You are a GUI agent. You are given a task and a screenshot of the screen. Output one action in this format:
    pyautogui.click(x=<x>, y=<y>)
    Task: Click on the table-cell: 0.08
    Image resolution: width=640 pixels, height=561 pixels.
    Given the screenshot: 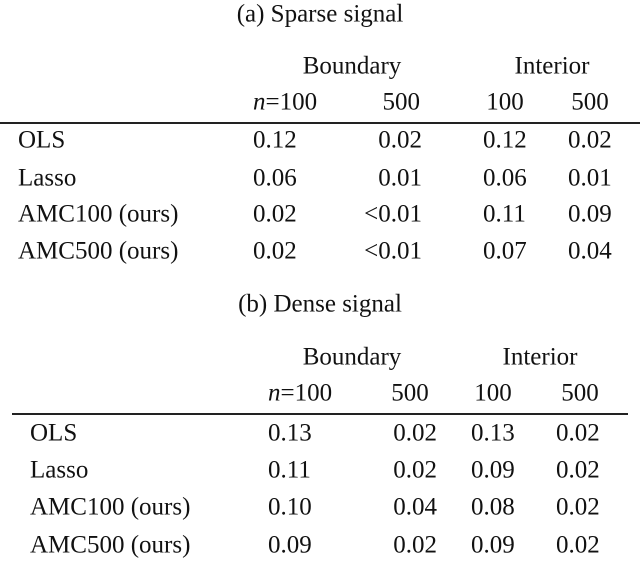 What is the action you would take?
    pyautogui.click(x=493, y=507)
    